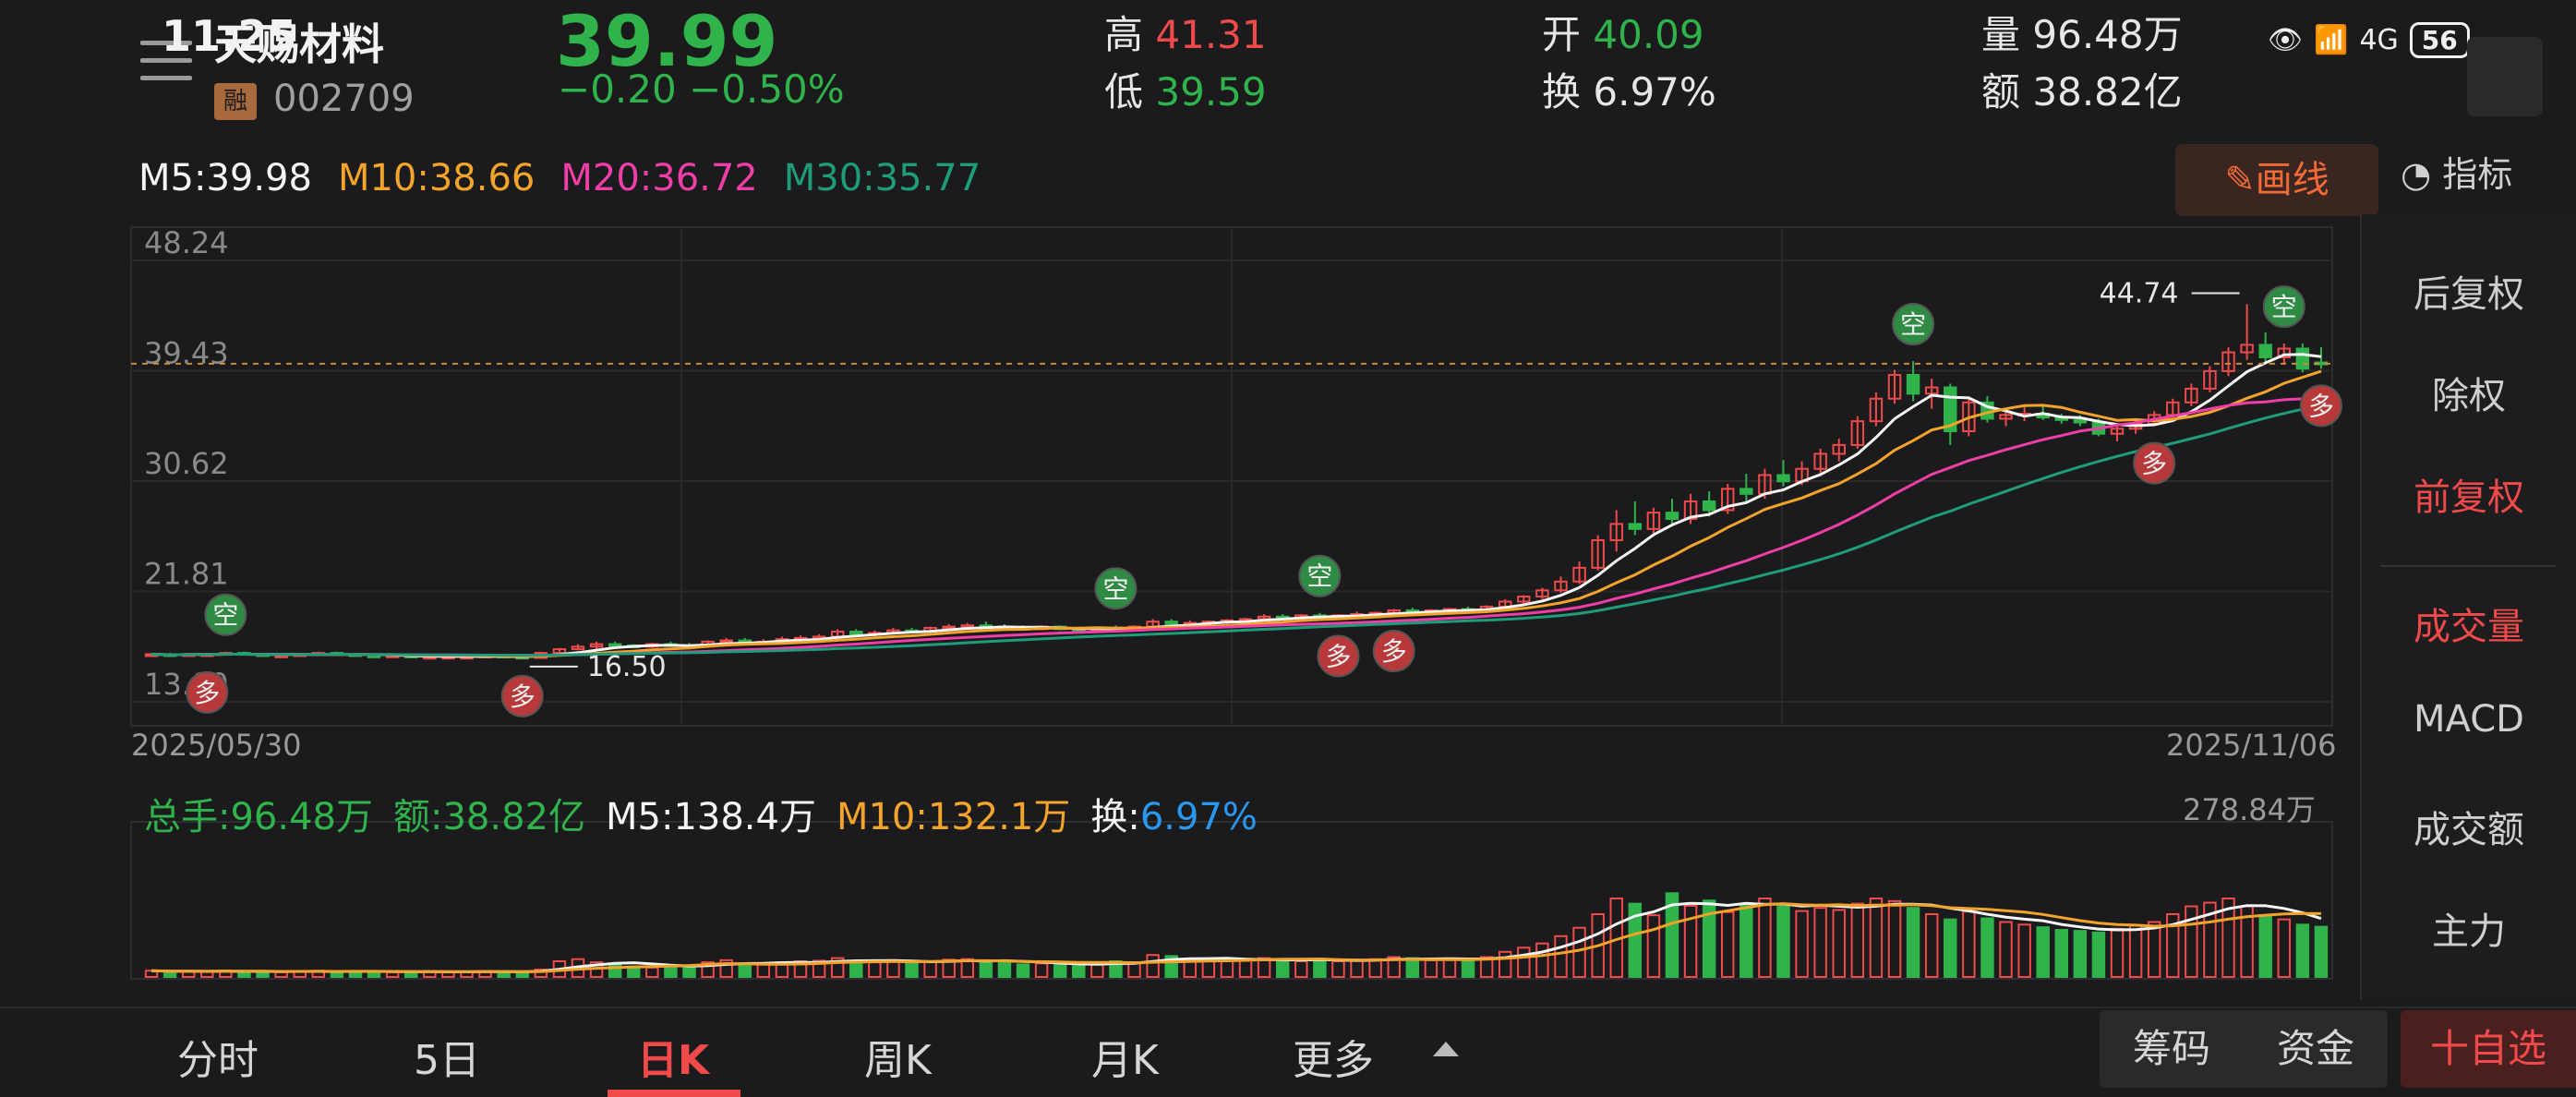 This screenshot has height=1097, width=2576. What do you see at coordinates (2276, 180) in the screenshot?
I see `draw-line-button: ✎画线` at bounding box center [2276, 180].